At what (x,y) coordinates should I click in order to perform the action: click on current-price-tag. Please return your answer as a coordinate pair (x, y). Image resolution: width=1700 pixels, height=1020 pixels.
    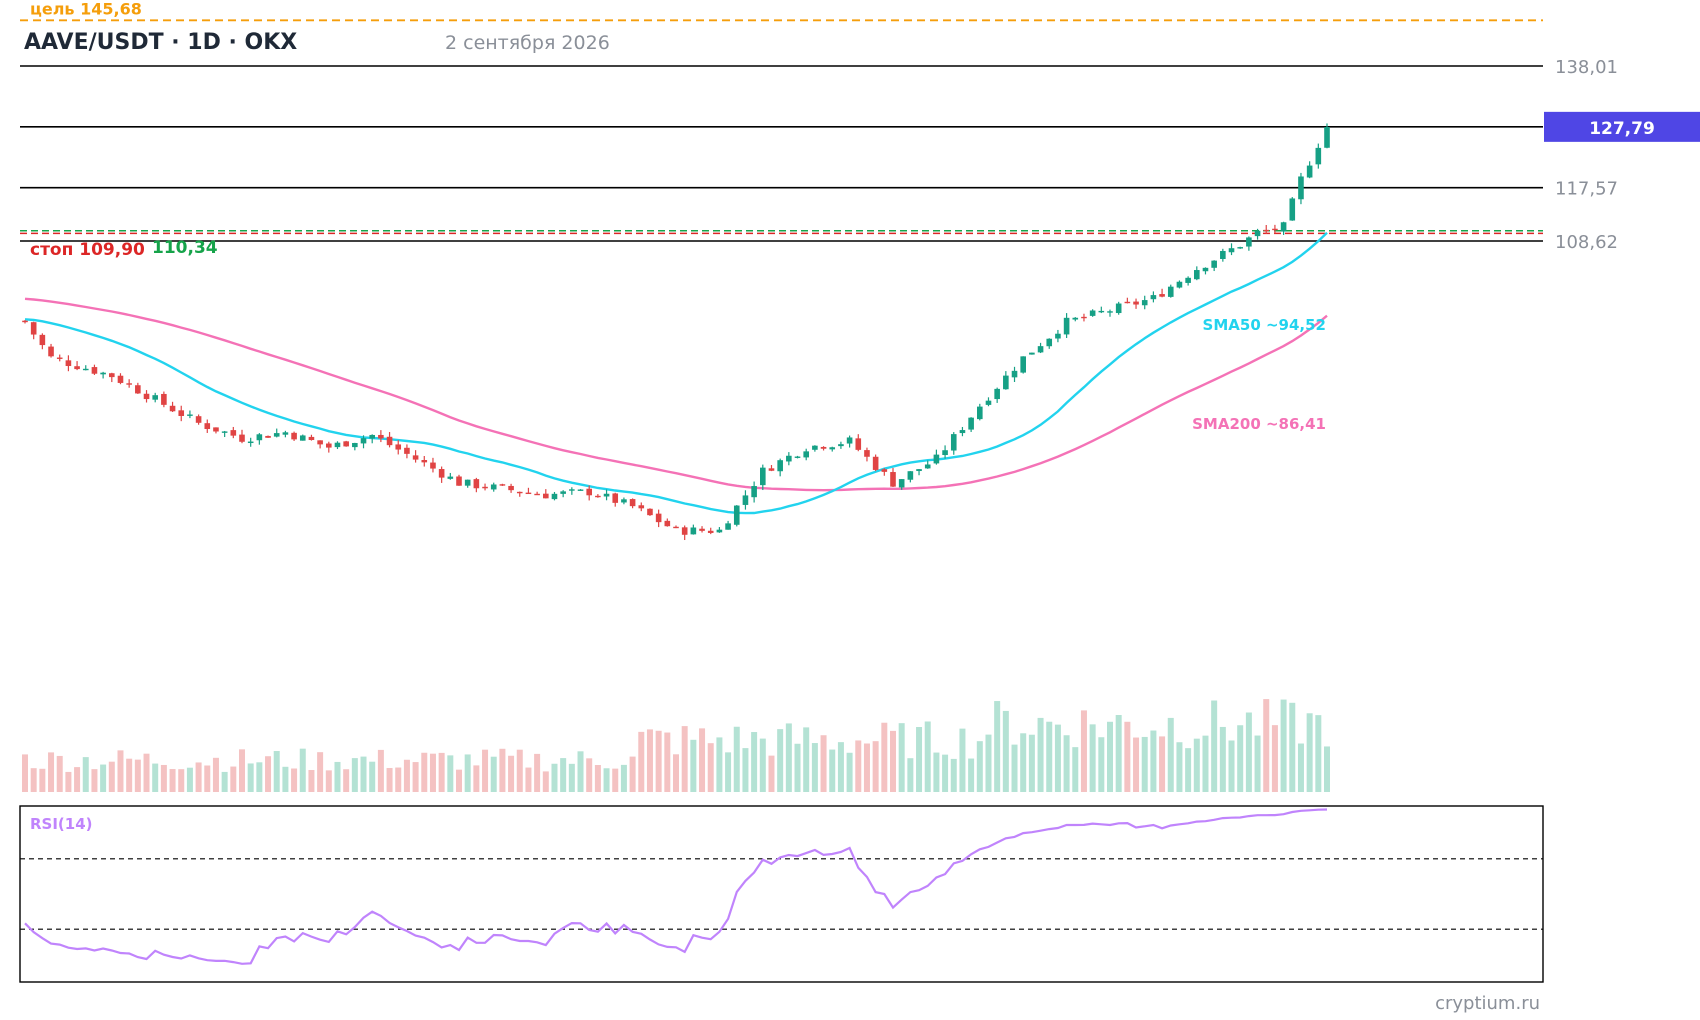
    Looking at the image, I should click on (1622, 126).